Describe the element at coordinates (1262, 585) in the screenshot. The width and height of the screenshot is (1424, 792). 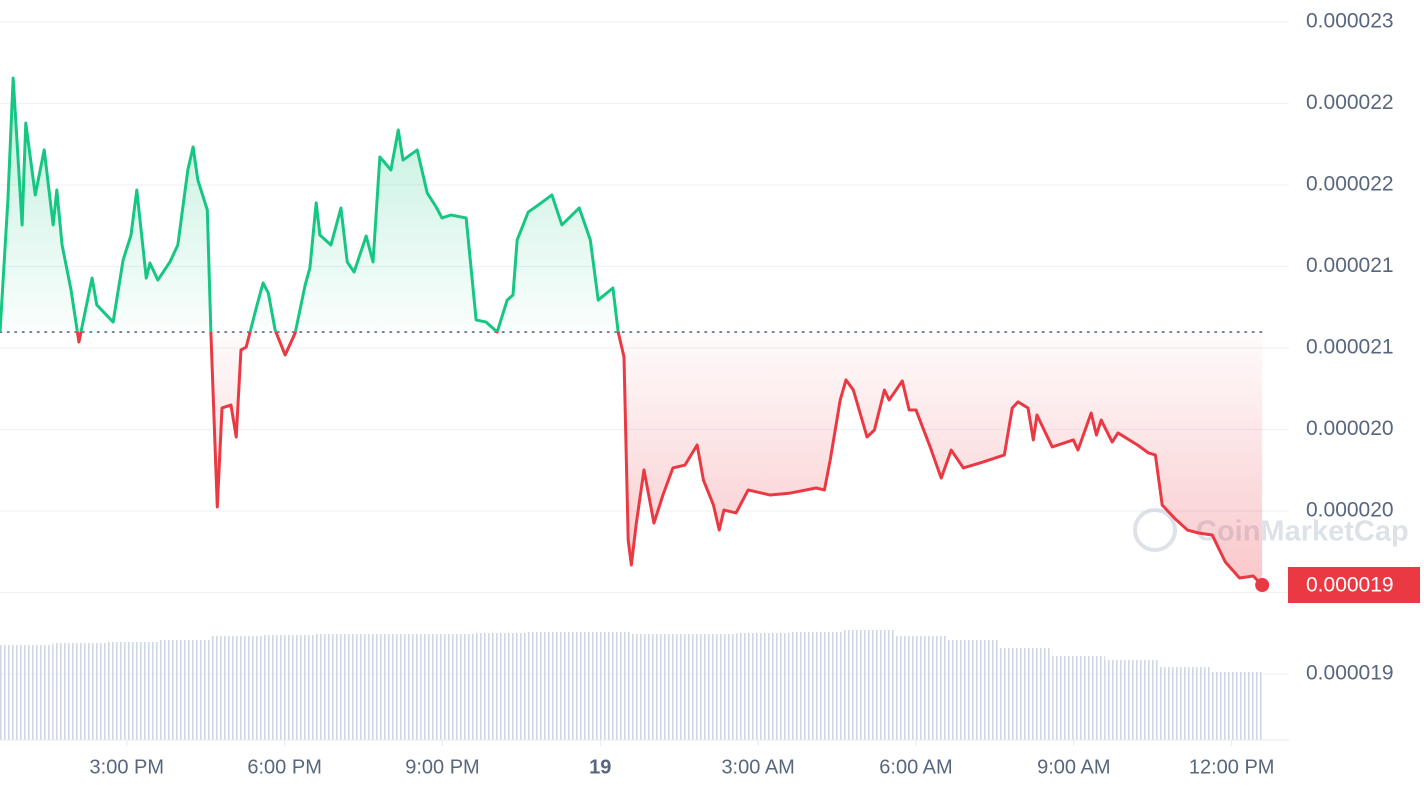
I see `last-point` at that location.